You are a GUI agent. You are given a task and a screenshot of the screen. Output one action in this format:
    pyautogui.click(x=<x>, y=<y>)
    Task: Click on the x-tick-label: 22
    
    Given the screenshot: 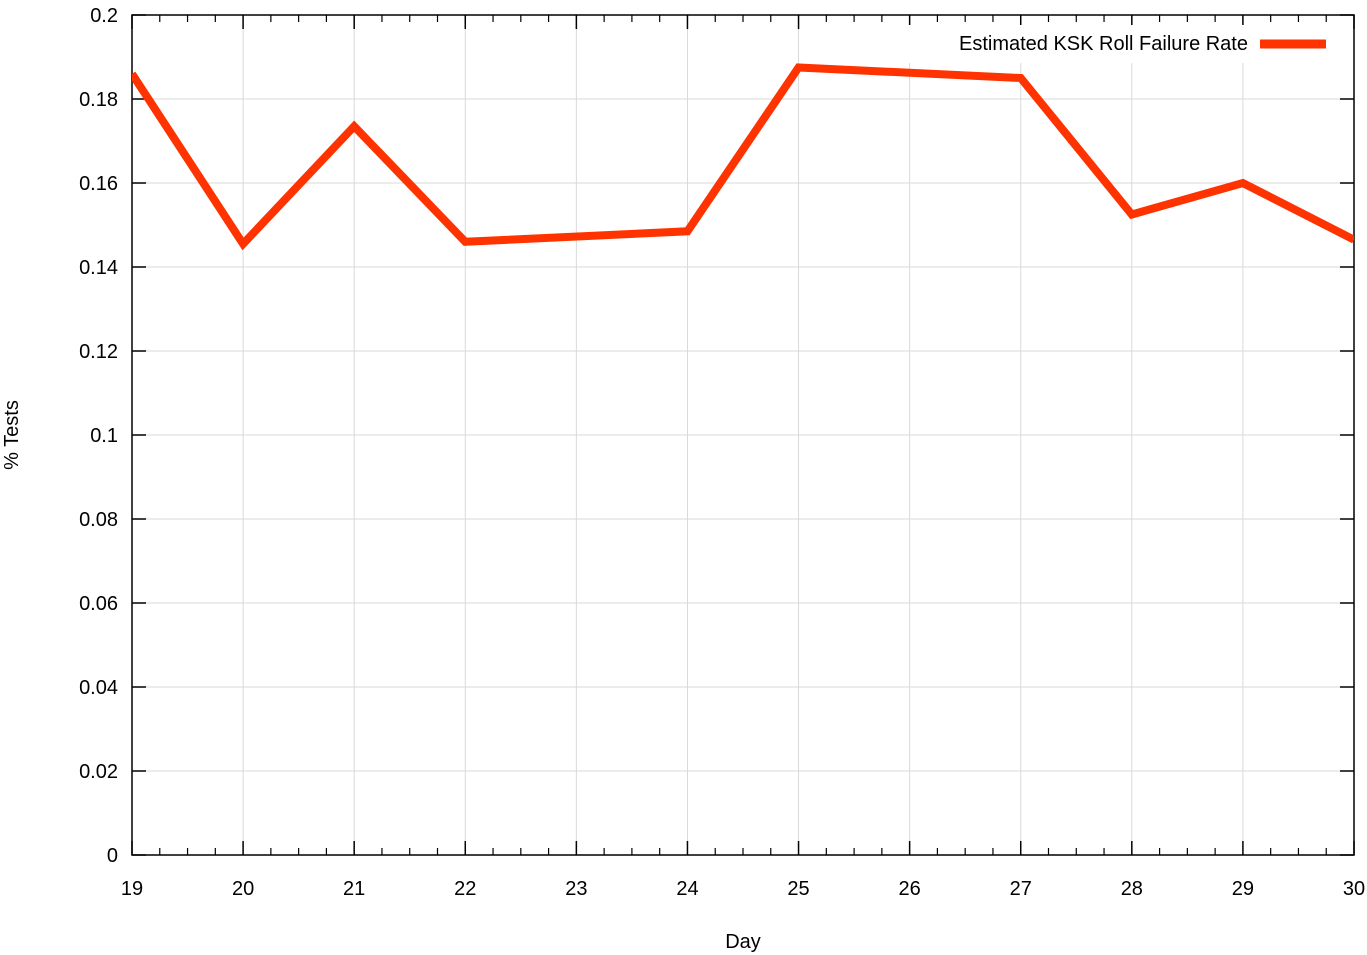 What is the action you would take?
    pyautogui.click(x=465, y=889)
    